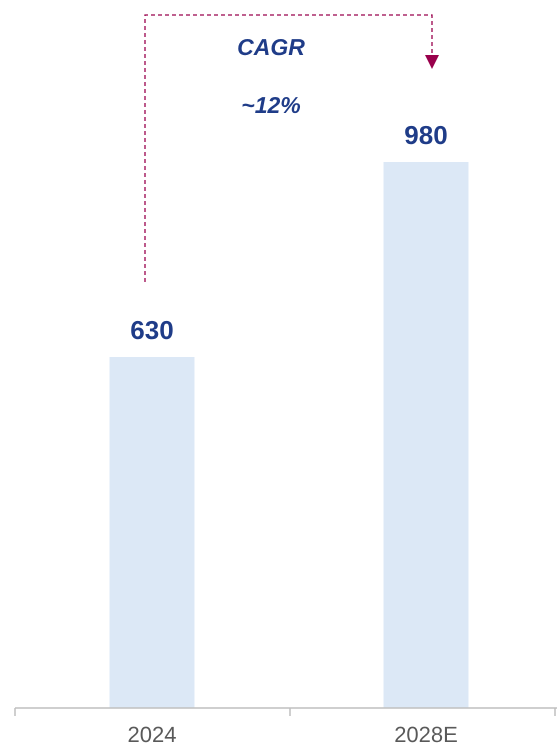  I want to click on text: ~12%, so click(271, 105).